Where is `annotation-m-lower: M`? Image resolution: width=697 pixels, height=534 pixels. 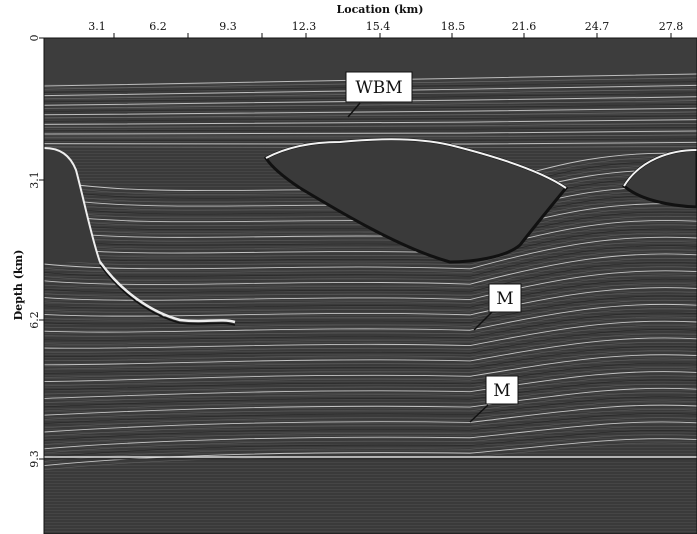 annotation-m-lower: M is located at coordinates (494, 399).